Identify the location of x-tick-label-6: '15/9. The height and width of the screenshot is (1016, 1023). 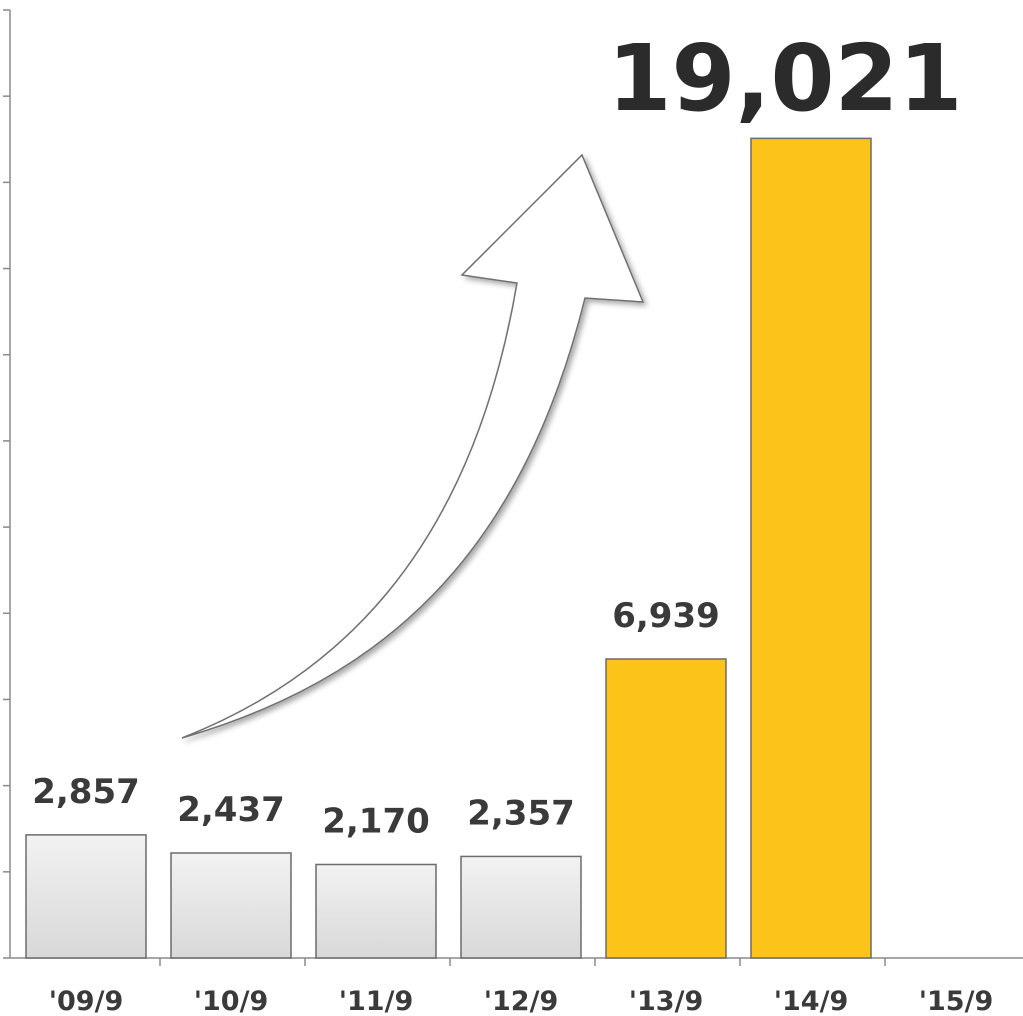
(956, 1001).